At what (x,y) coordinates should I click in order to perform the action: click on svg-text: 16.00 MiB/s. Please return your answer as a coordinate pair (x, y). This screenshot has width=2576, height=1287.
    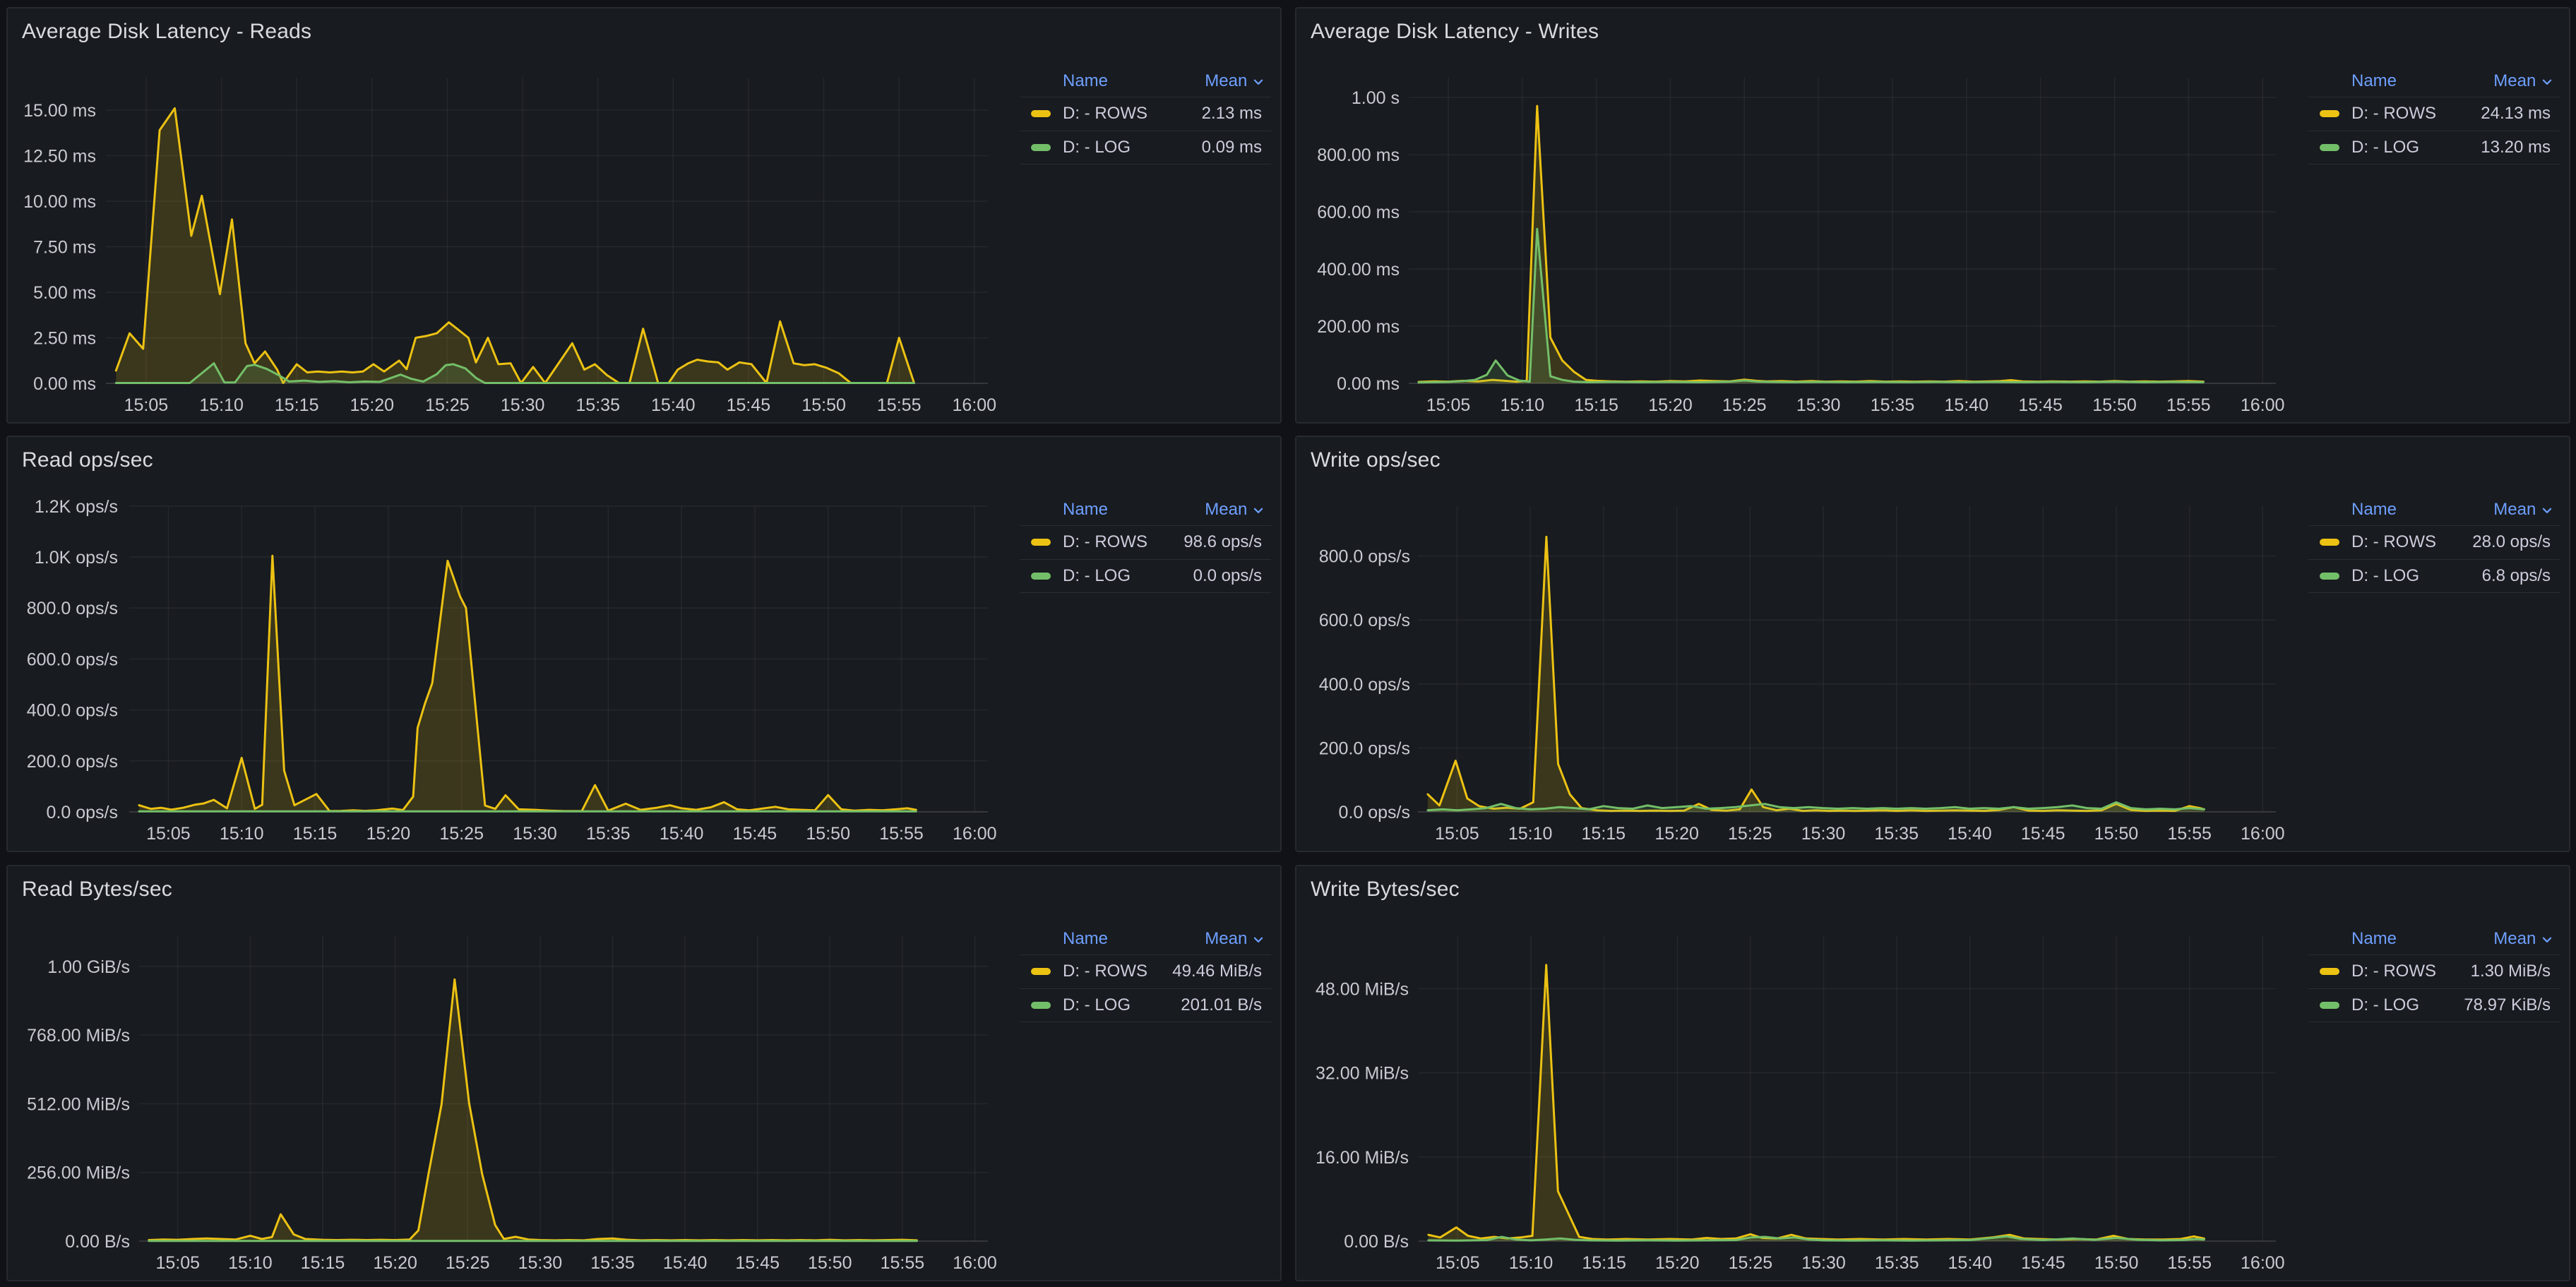
    Looking at the image, I should click on (1362, 1158).